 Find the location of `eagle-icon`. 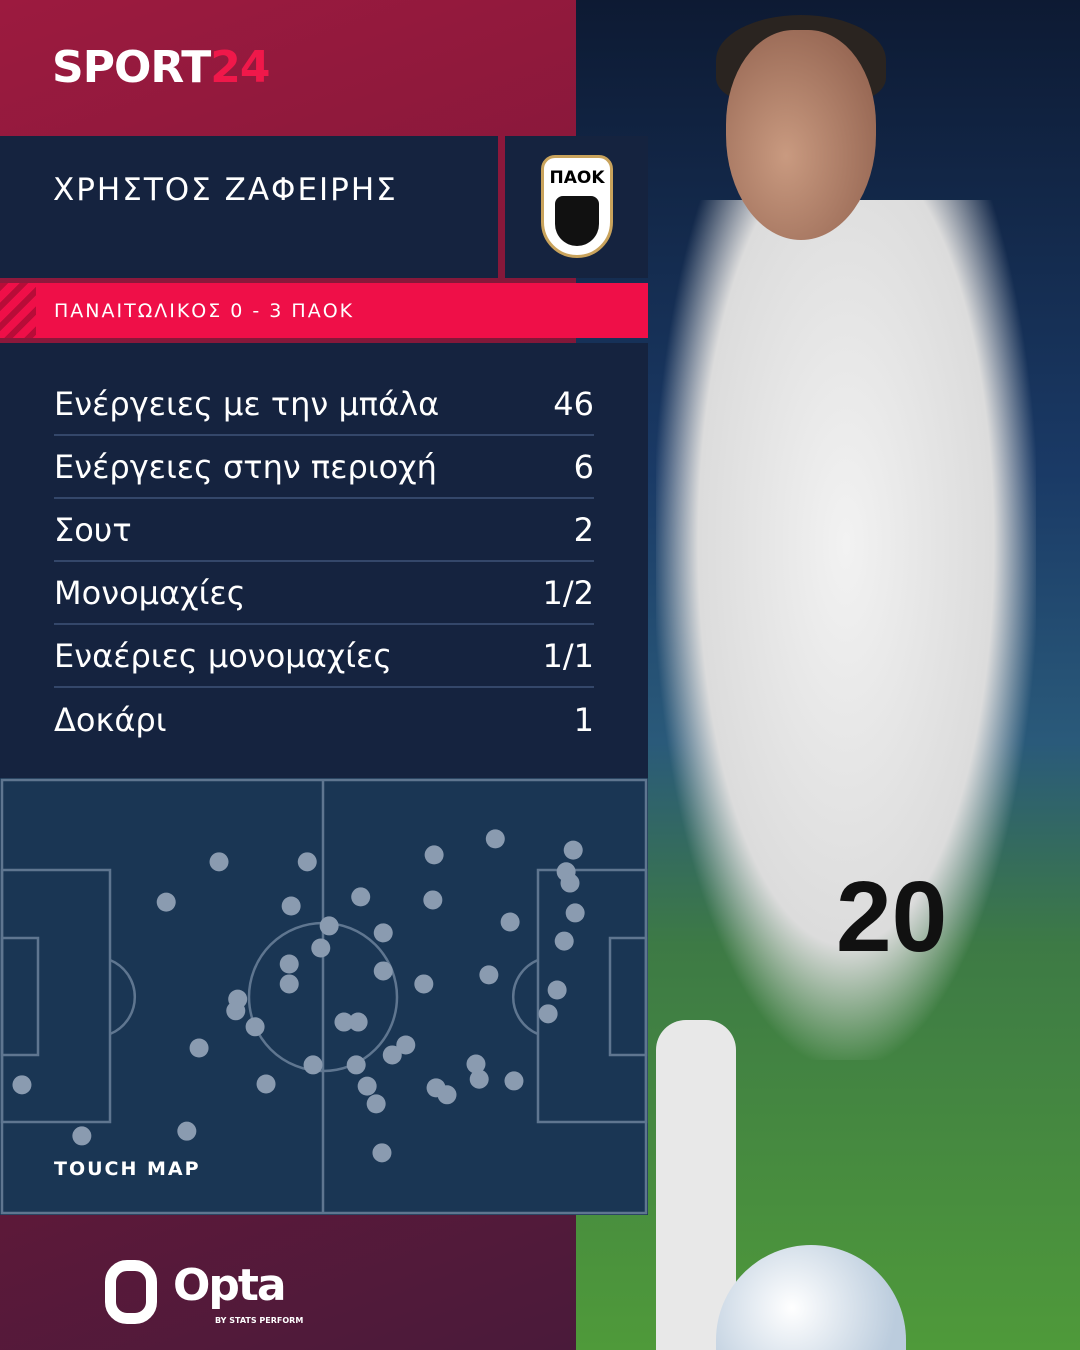

eagle-icon is located at coordinates (577, 221).